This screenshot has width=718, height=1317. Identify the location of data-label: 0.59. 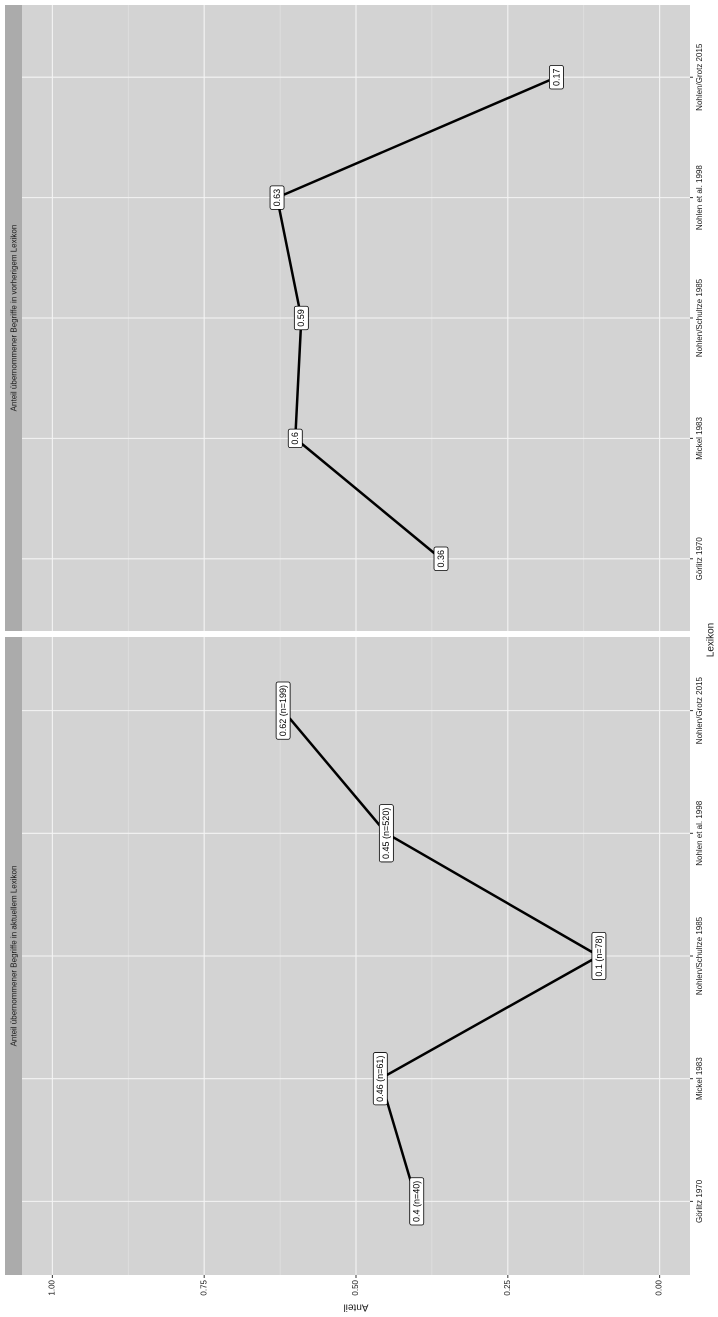
(301, 318).